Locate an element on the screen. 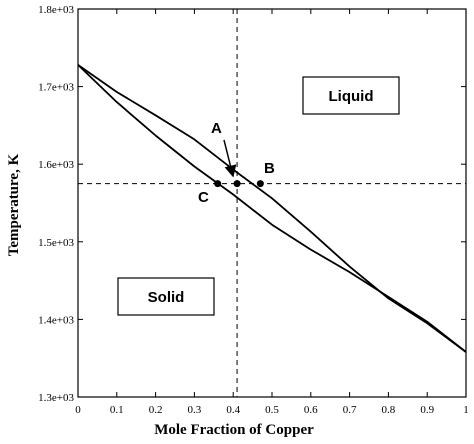  x-tick-label: 0.4 is located at coordinates (233, 410).